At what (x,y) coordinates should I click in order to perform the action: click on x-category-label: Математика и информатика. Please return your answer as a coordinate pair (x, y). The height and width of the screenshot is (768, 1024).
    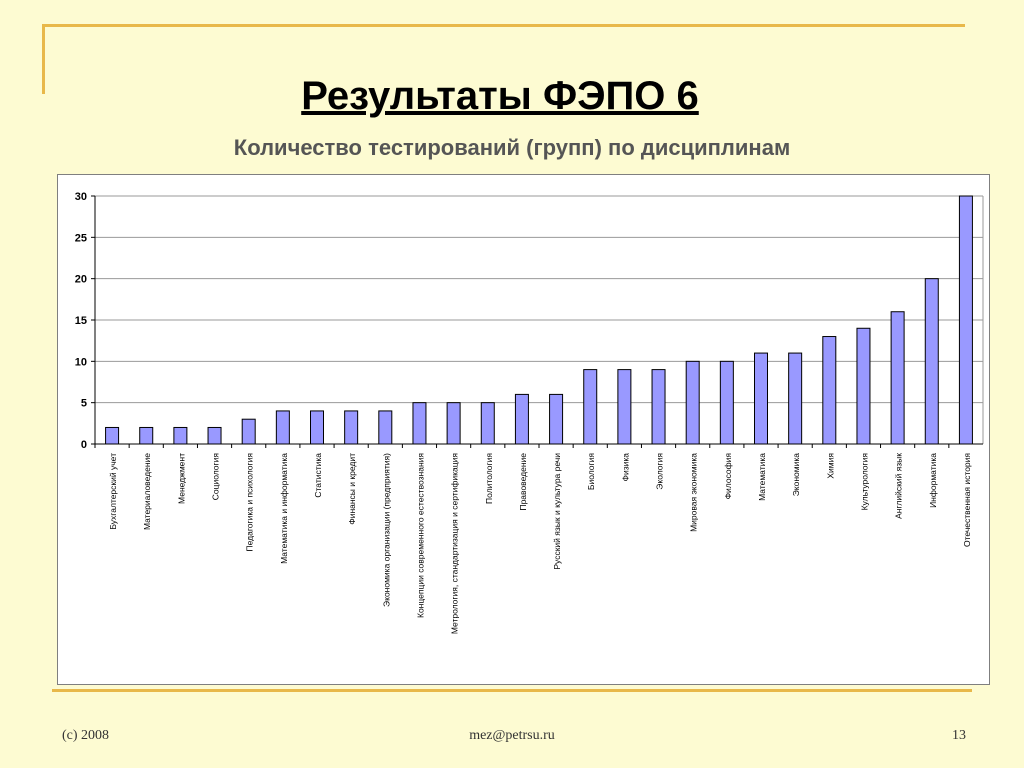
    Looking at the image, I should click on (284, 508).